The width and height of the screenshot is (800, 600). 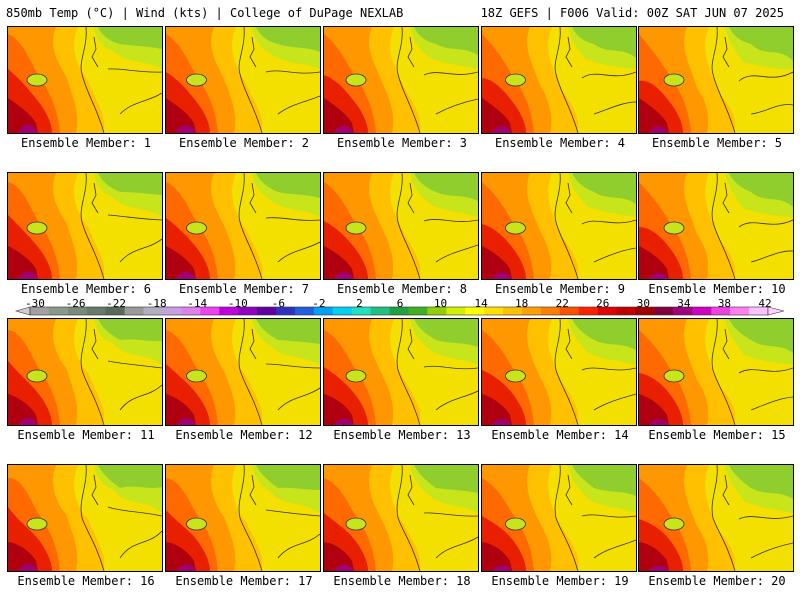 I want to click on colorbar-tick-label: -10, so click(x=237, y=303).